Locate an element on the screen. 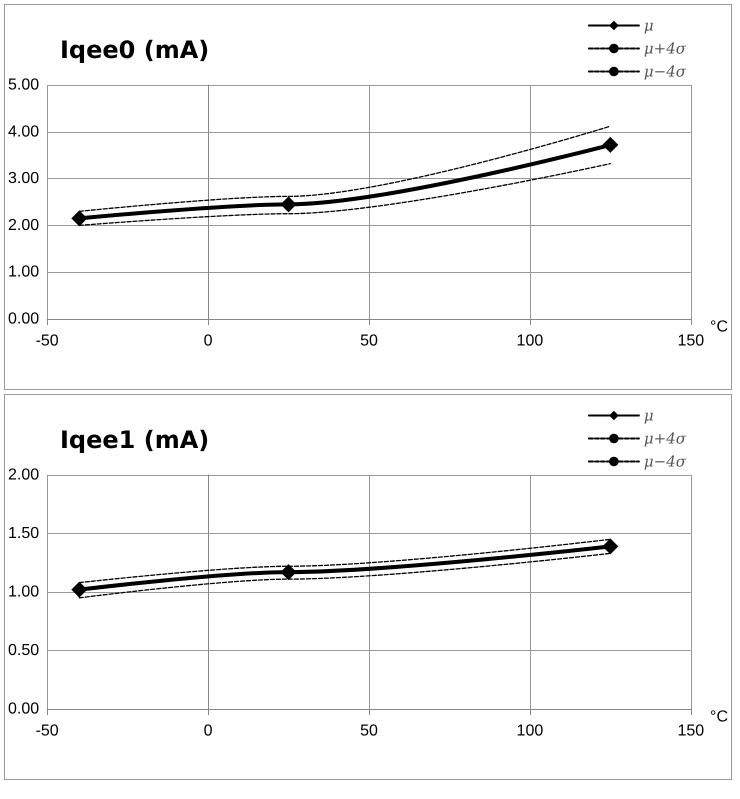 Image resolution: width=740 pixels, height=799 pixels. y-tick-label: 1.50 is located at coordinates (24, 533).